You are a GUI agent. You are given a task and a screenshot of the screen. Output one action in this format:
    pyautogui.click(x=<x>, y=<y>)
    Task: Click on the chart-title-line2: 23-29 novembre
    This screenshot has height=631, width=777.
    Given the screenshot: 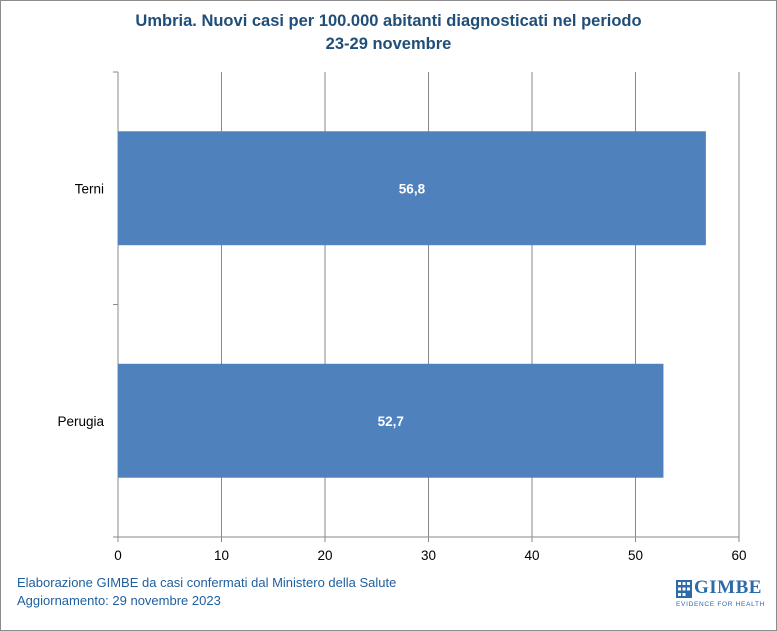 What is the action you would take?
    pyautogui.click(x=388, y=44)
    